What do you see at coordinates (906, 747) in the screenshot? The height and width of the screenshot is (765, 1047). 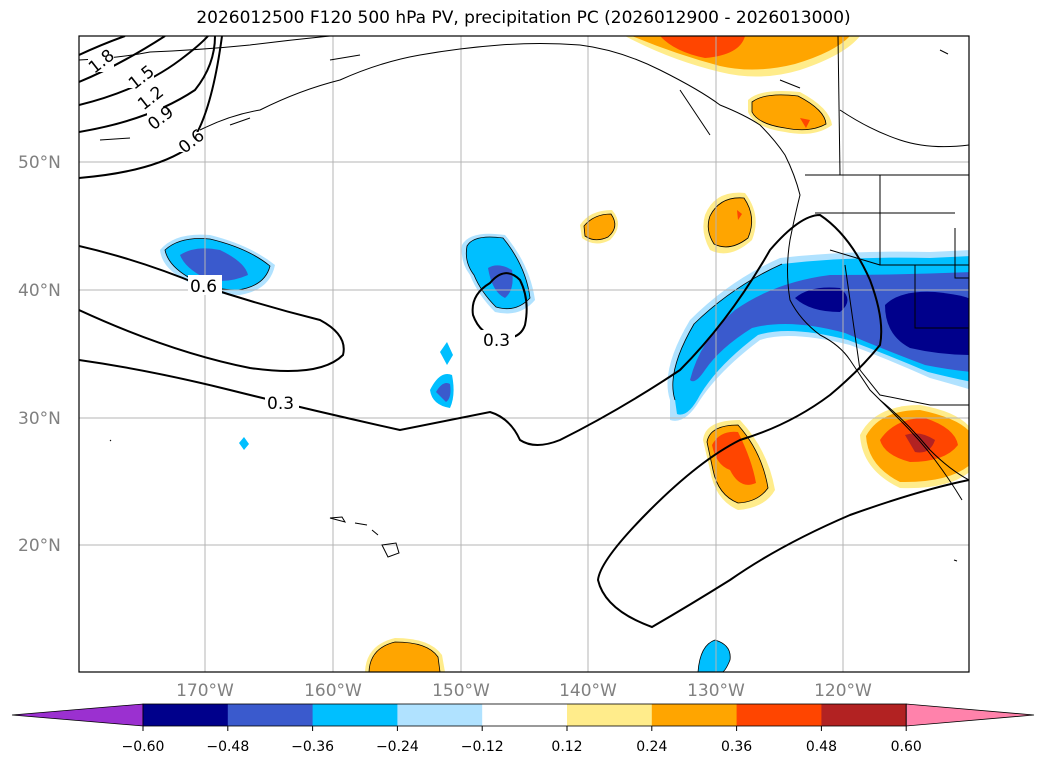 I see `colorbar-tick-label: 0.60` at bounding box center [906, 747].